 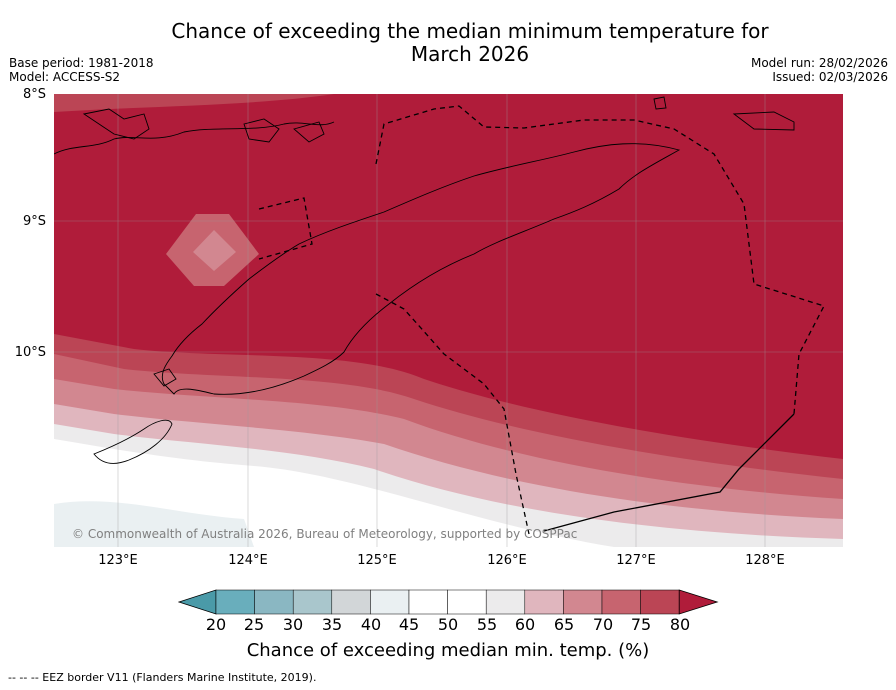 What do you see at coordinates (30, 352) in the screenshot?
I see `lat-label-10s: 10°S` at bounding box center [30, 352].